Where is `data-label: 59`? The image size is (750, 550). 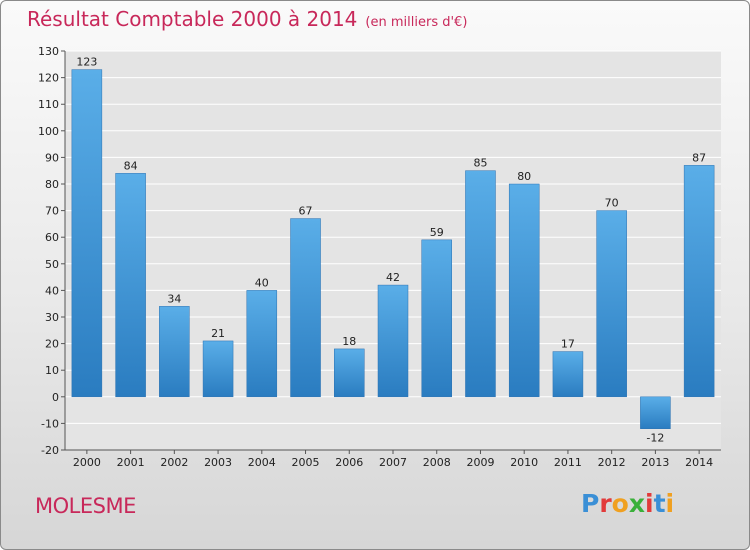
data-label: 59 is located at coordinates (437, 232).